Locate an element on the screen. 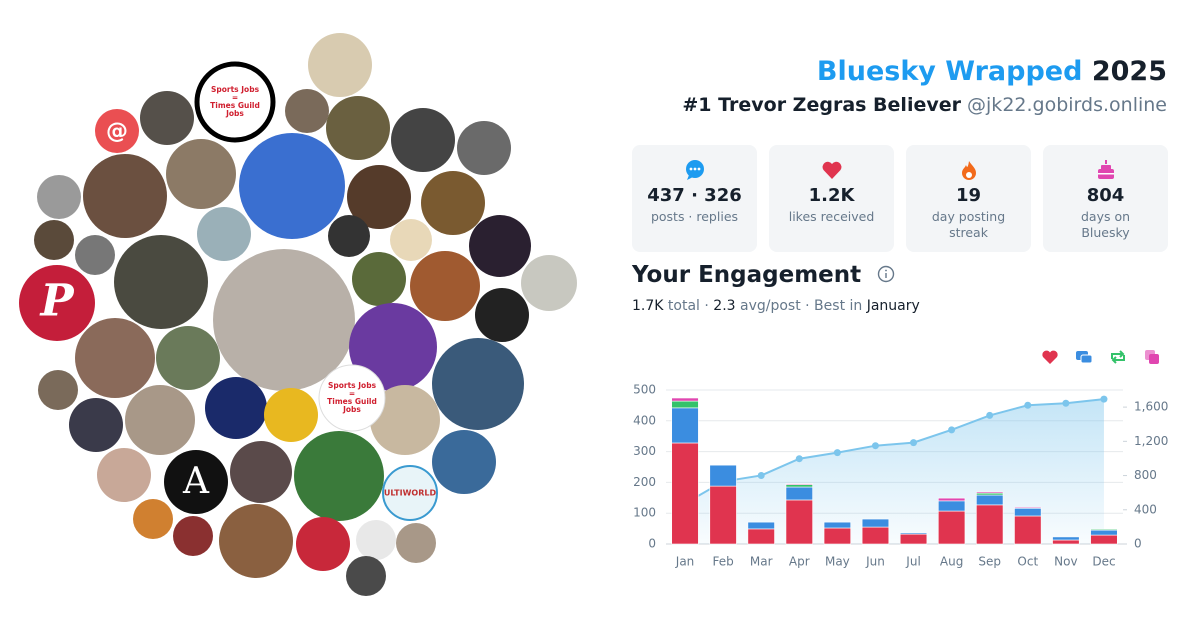 The image size is (1200, 630). x-tick-label: Jun is located at coordinates (875, 562).